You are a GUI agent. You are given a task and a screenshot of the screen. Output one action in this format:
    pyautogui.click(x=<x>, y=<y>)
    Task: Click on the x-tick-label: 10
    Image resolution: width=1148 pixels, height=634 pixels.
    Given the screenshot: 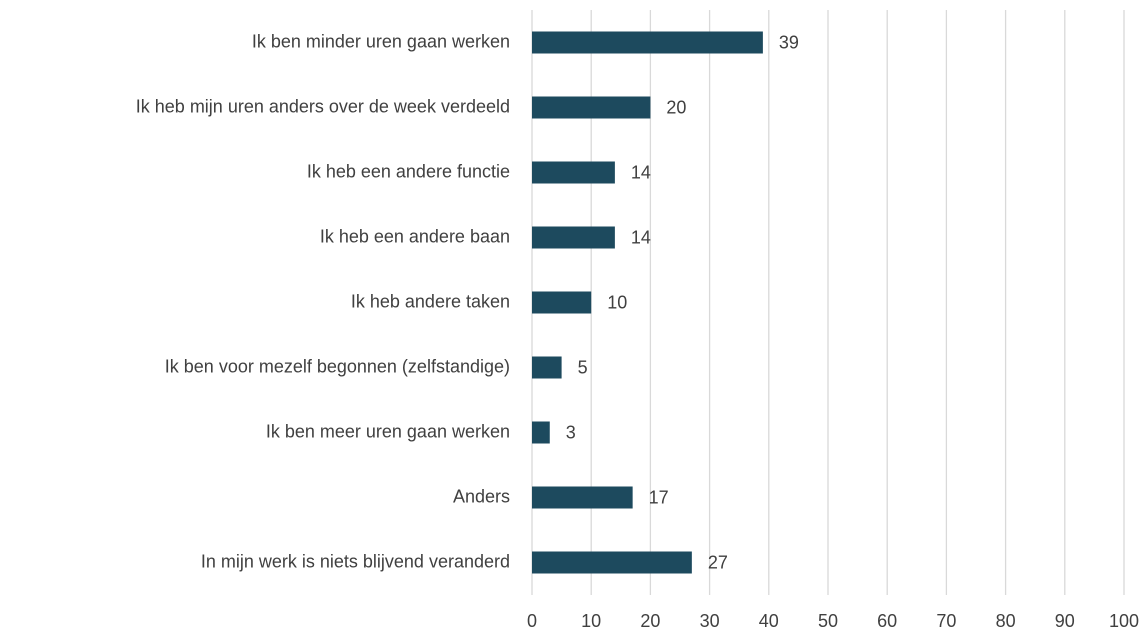 What is the action you would take?
    pyautogui.click(x=591, y=621)
    